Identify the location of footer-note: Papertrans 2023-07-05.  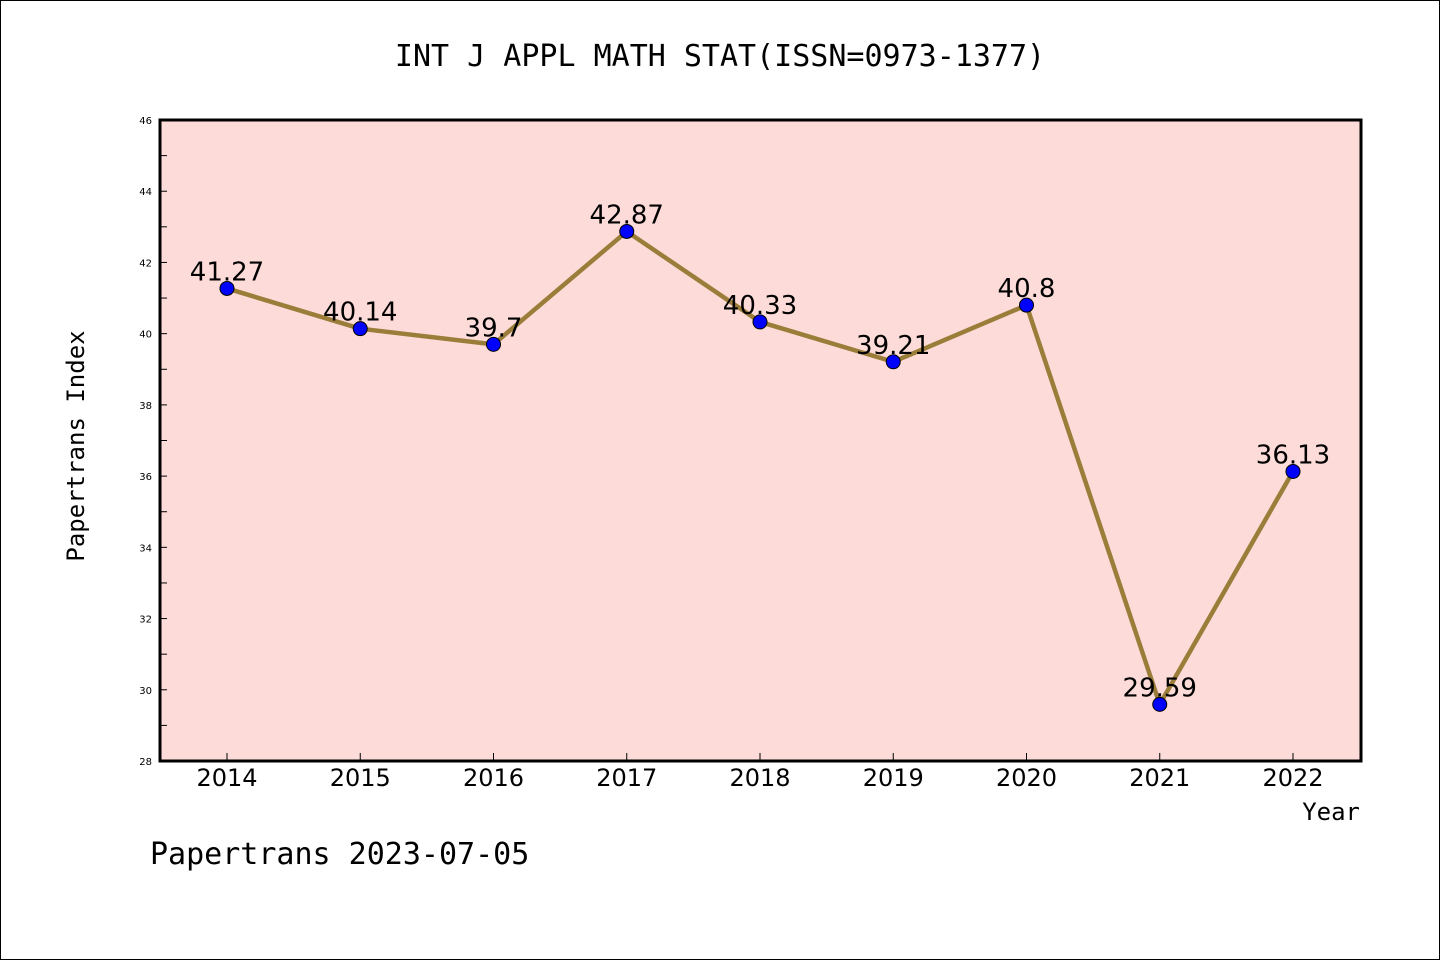
(339, 854).